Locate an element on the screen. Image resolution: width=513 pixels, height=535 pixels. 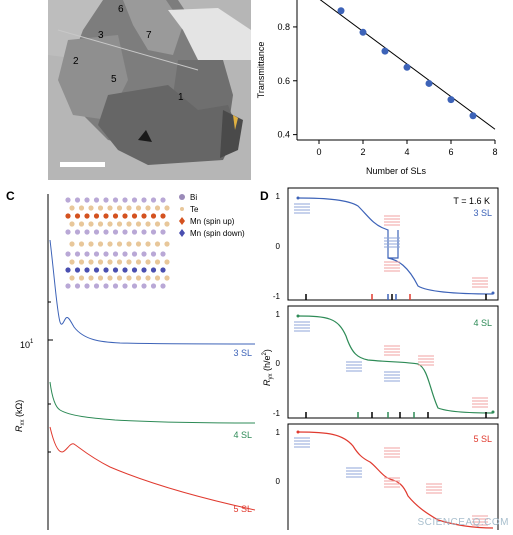
x-tick-label: 6 is located at coordinates (450, 152).